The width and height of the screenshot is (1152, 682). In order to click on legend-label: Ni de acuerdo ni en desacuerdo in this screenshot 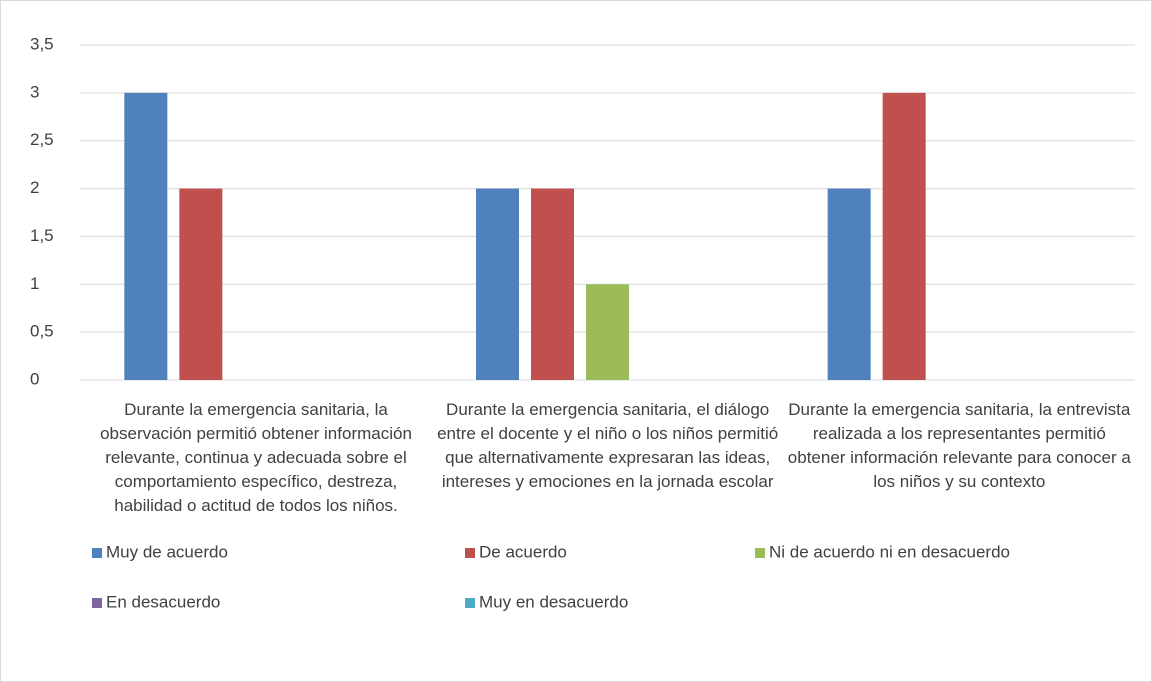, I will do `click(889, 551)`.